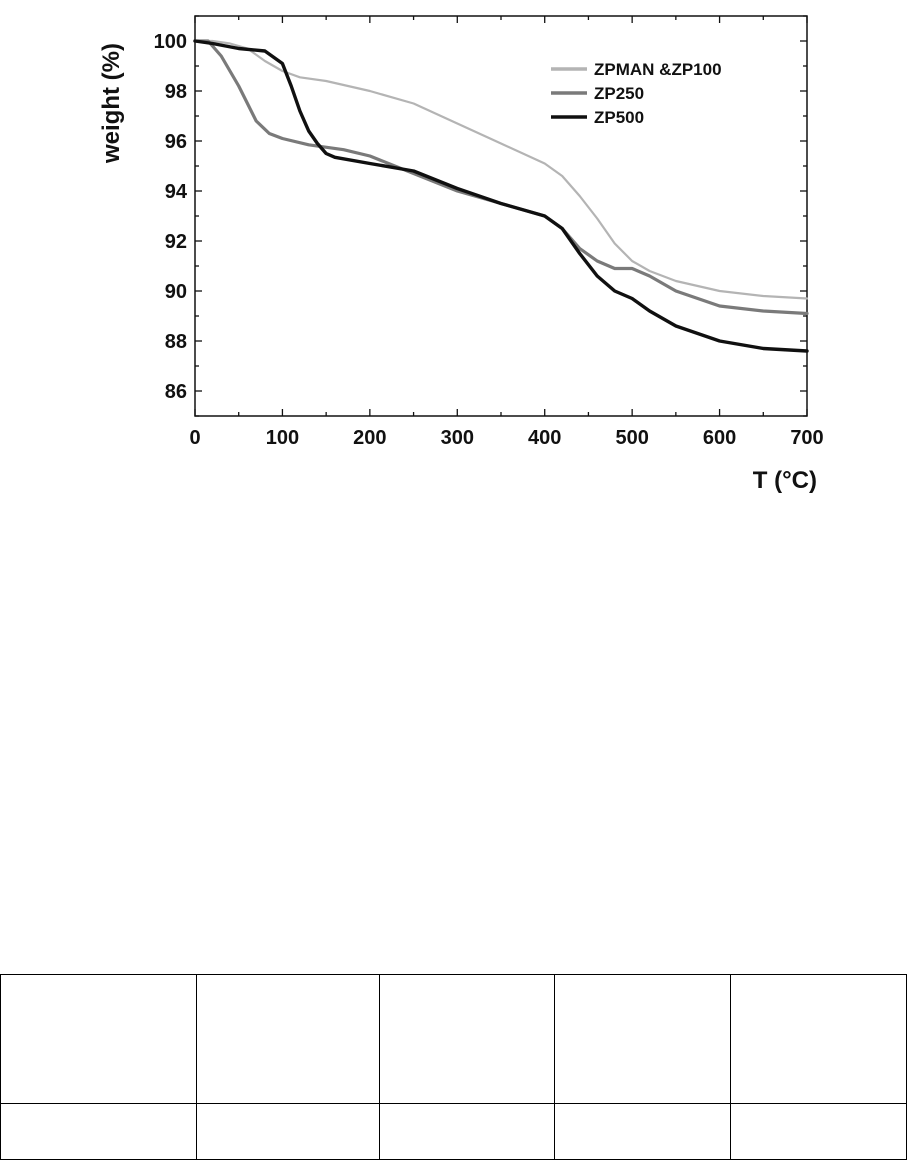 This screenshot has height=1160, width=907. I want to click on y-tick-label: 86, so click(176, 392).